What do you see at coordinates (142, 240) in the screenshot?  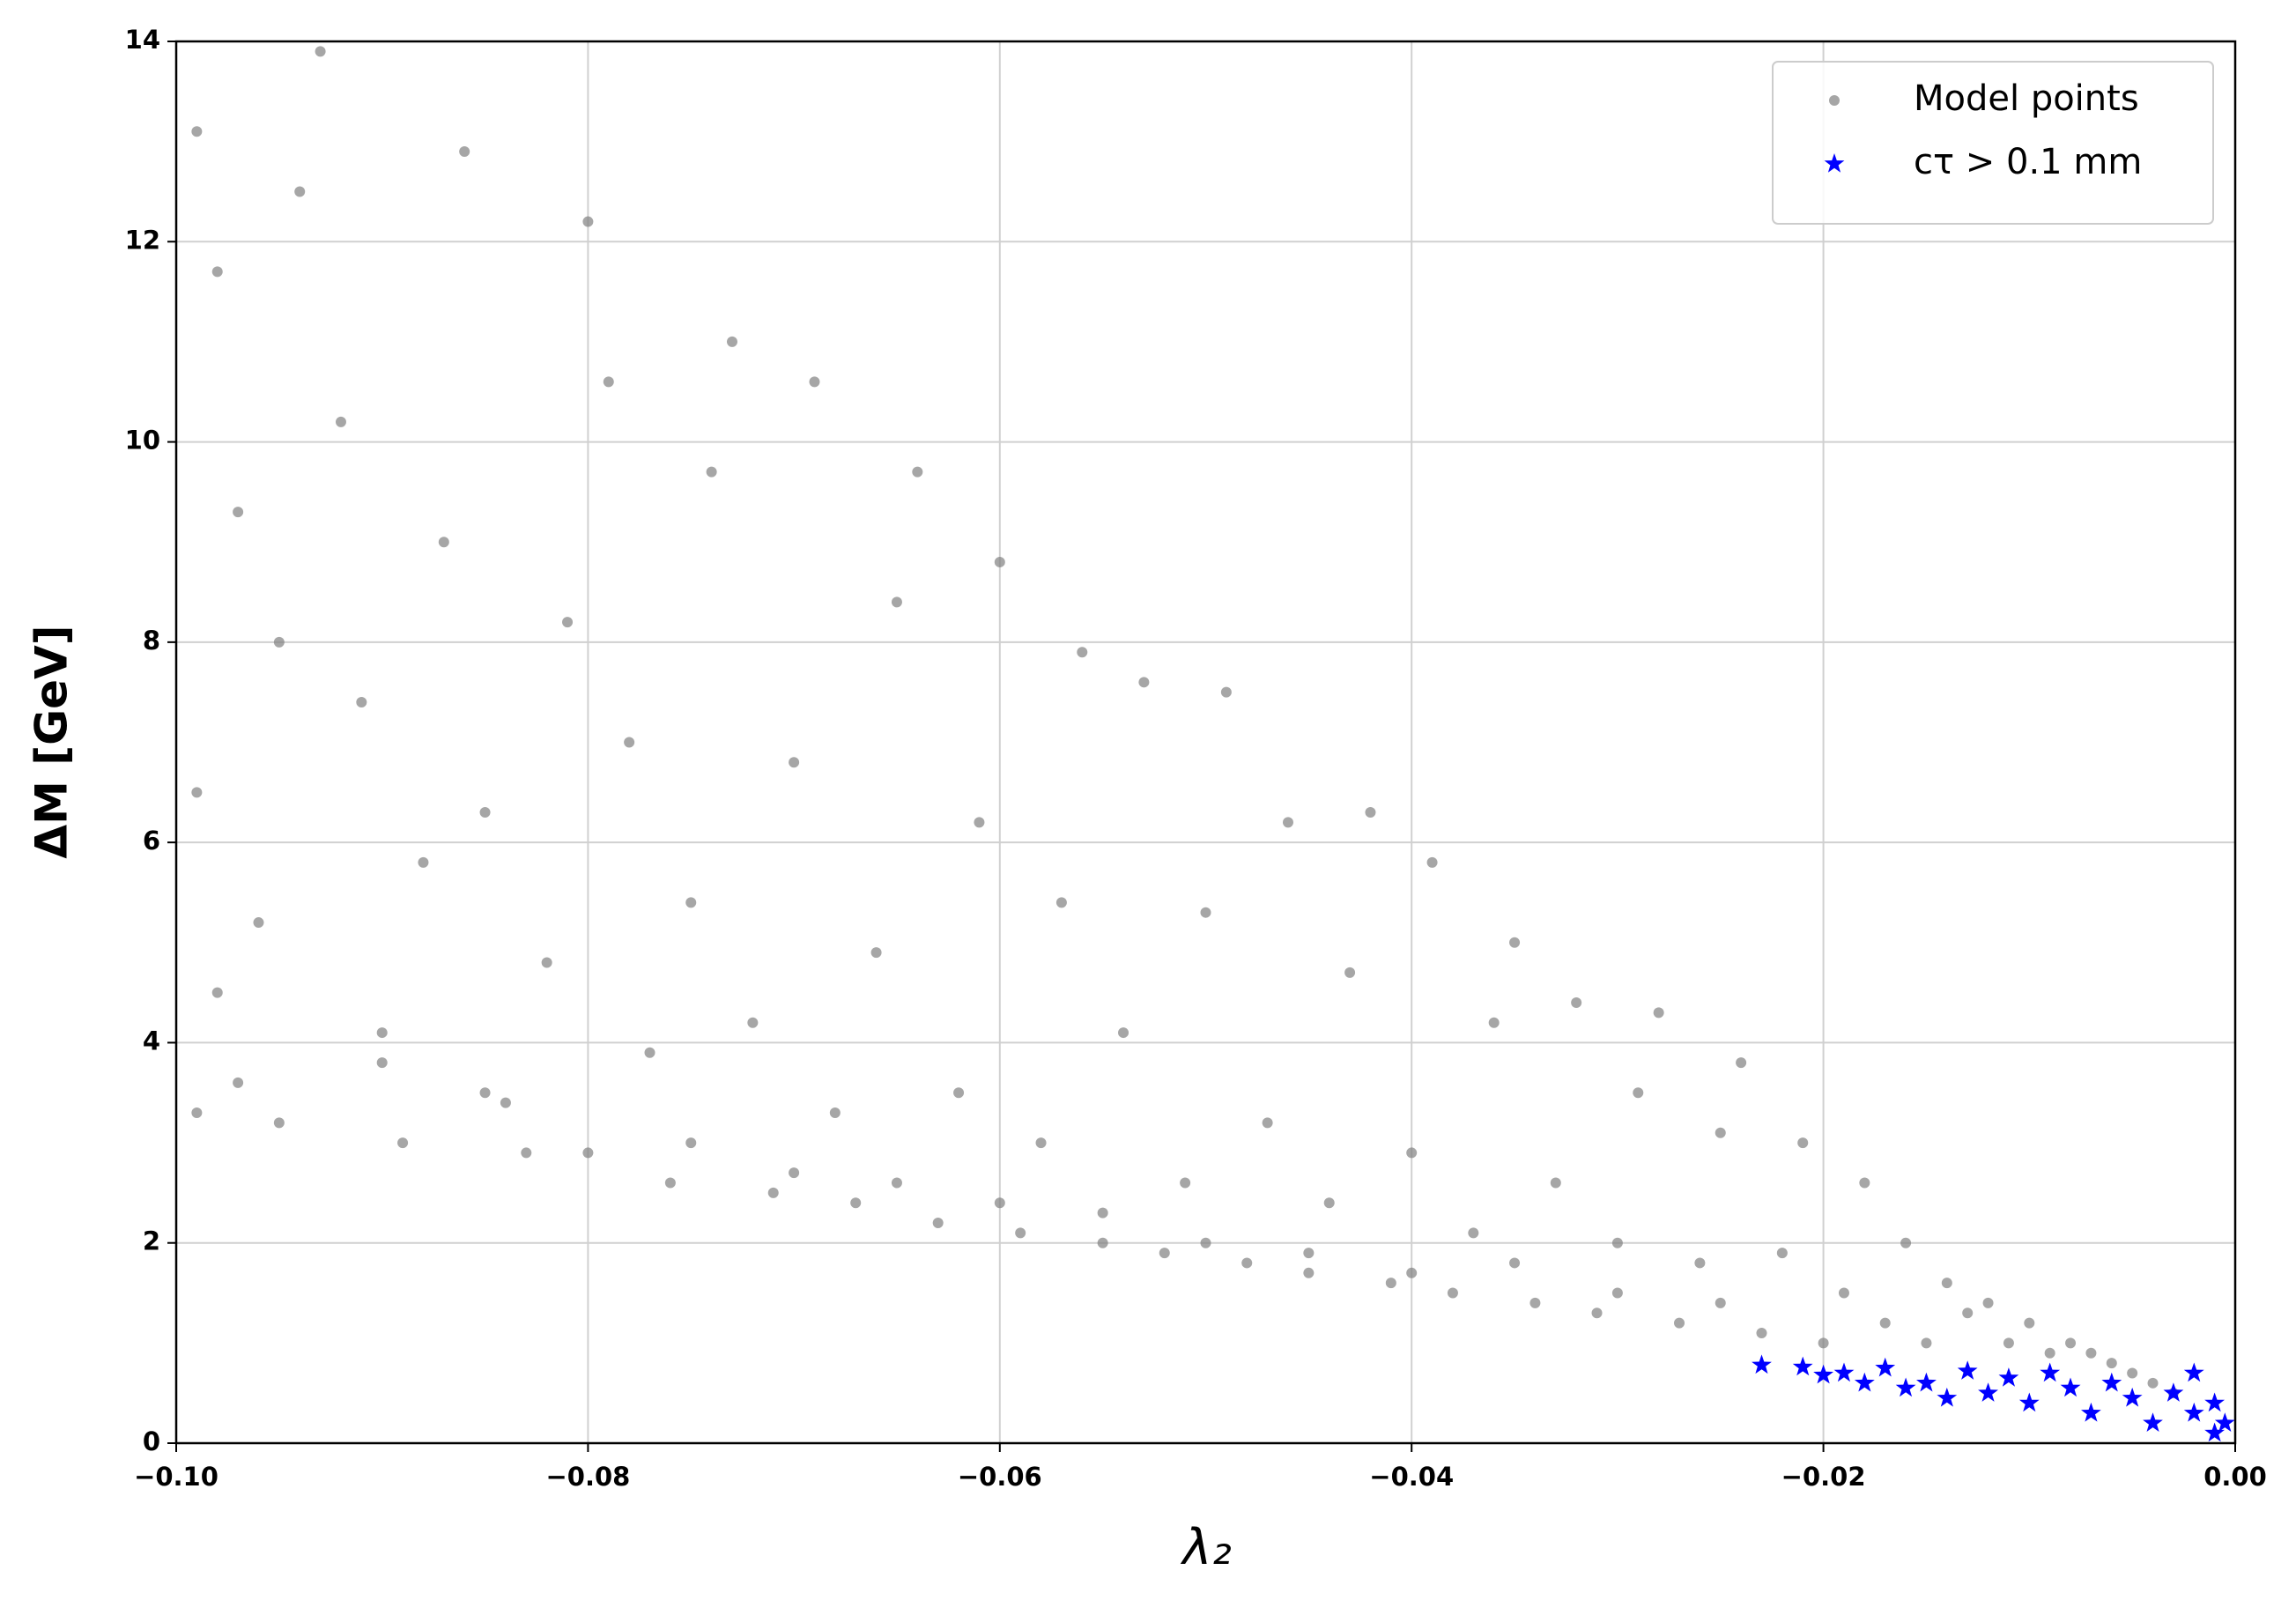 I see `y-tick-label: 12` at bounding box center [142, 240].